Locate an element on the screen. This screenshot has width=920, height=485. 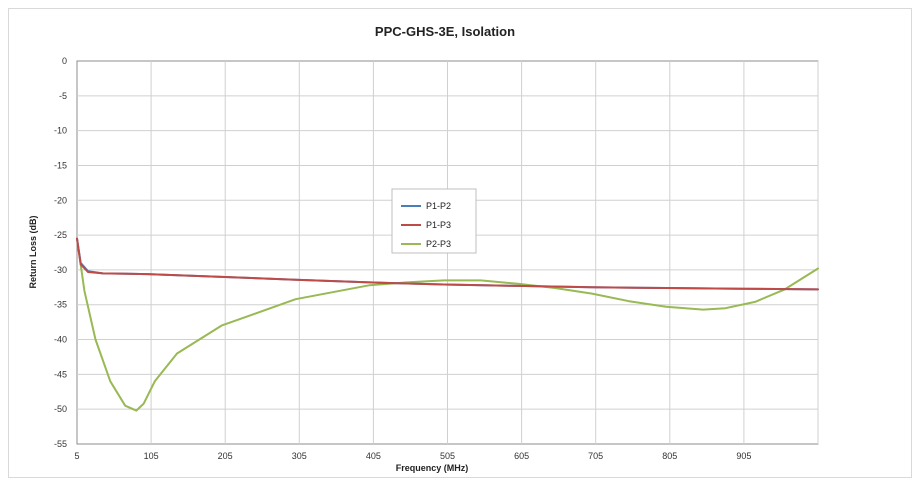
y-tick-label: -15 is located at coordinates (60, 165).